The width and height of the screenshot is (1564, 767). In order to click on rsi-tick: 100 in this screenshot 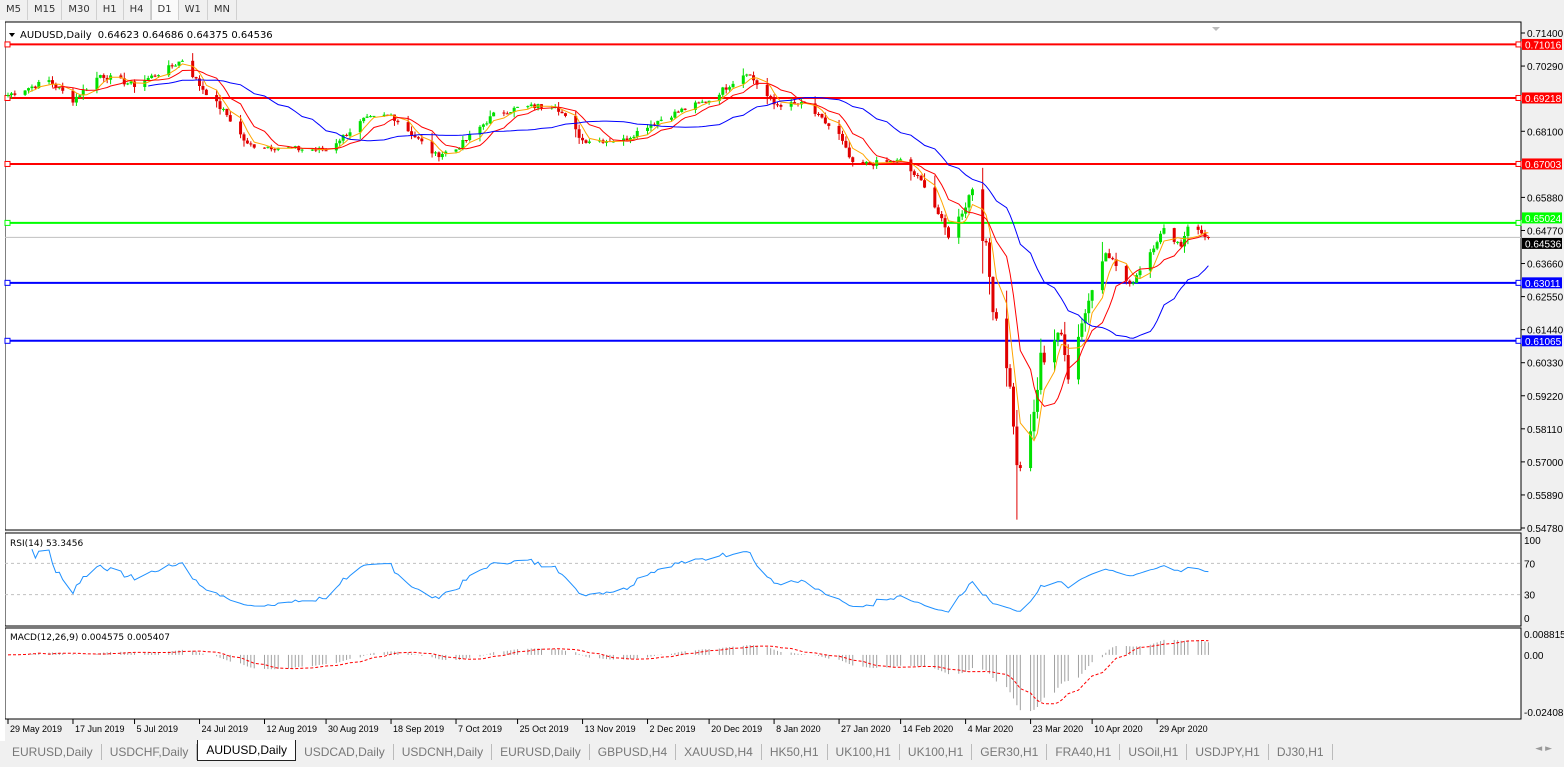, I will do `click(1532, 541)`.